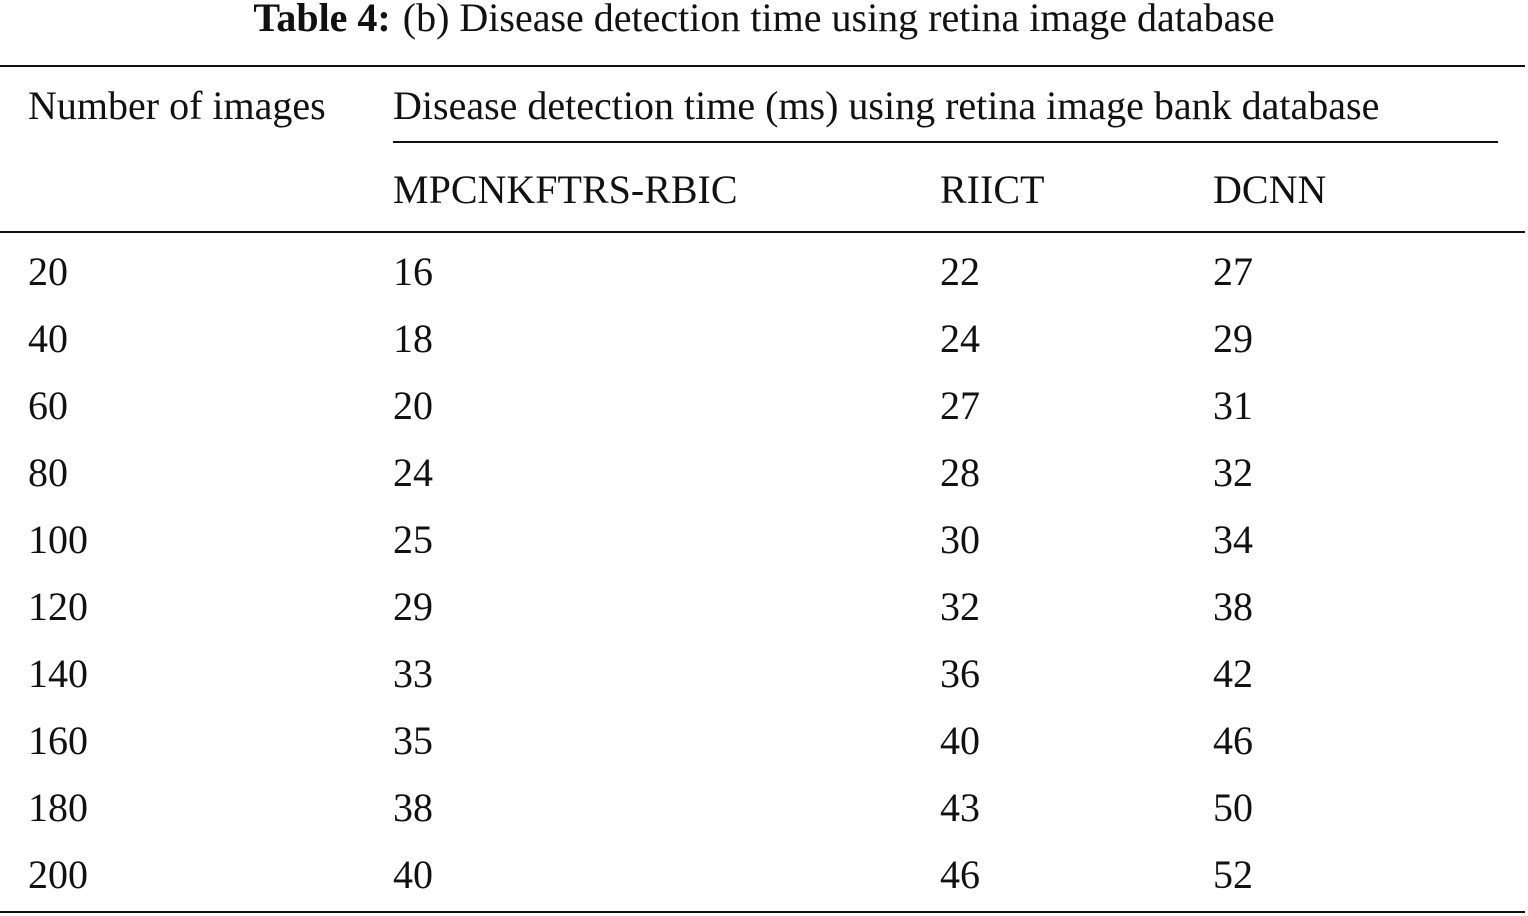 The width and height of the screenshot is (1528, 916). I want to click on table-cell: 200, so click(58, 874).